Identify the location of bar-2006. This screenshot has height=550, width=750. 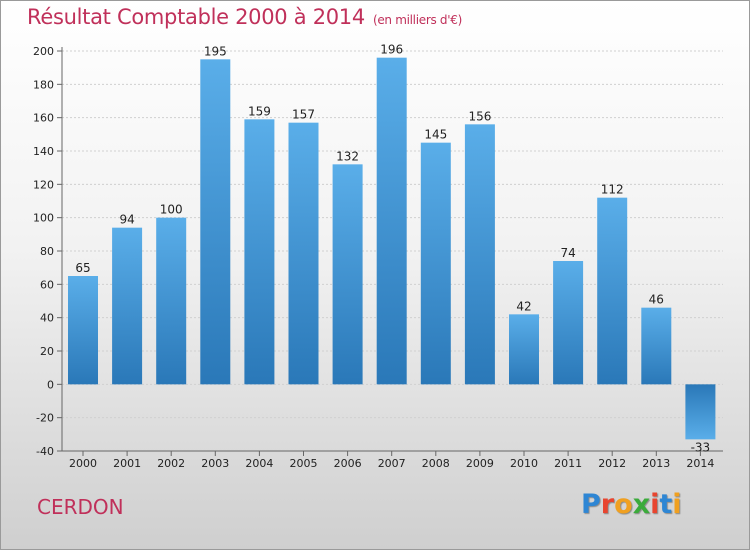
(347, 274).